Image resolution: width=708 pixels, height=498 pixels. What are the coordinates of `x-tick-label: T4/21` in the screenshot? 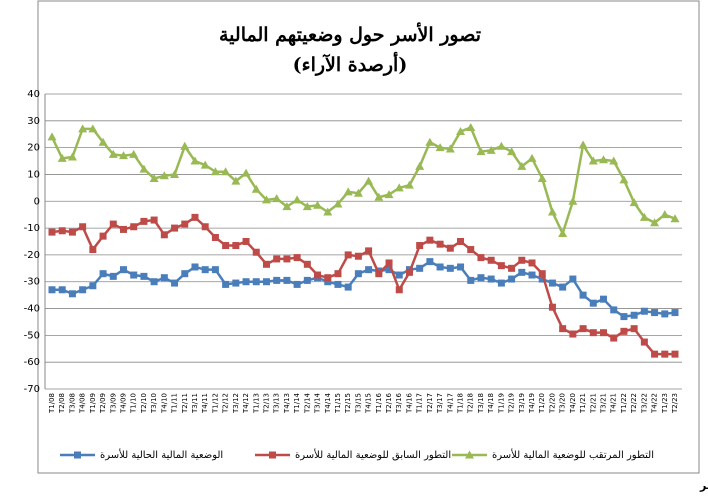 It's located at (614, 403).